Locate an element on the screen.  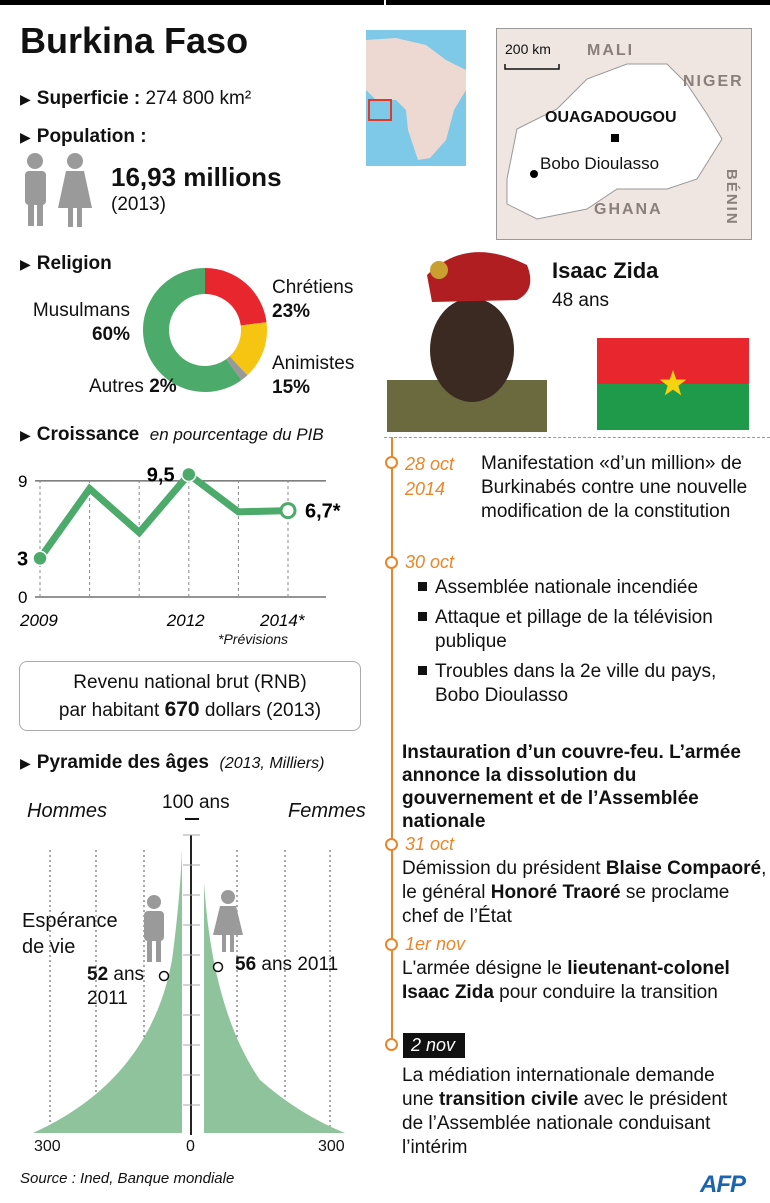
men-life-marker is located at coordinates (164, 976).